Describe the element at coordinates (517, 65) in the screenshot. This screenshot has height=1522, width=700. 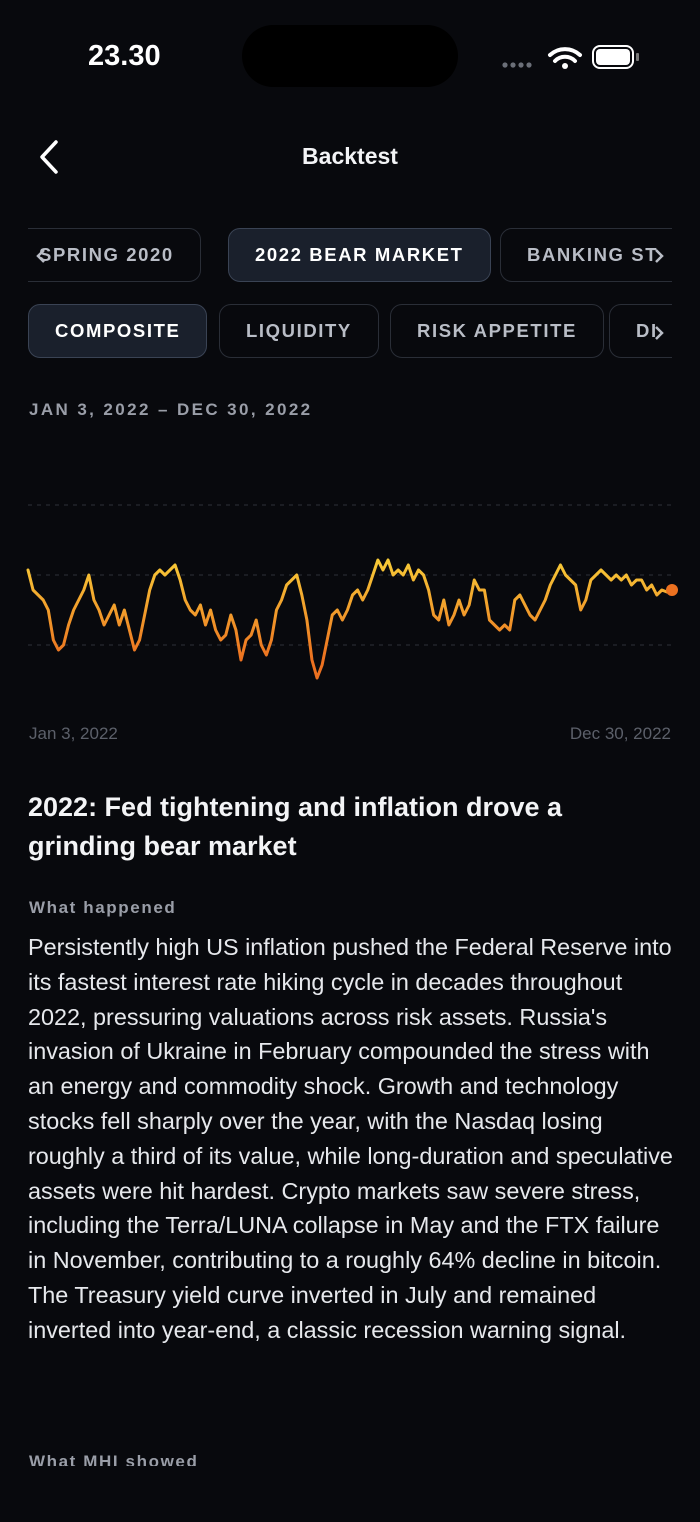
I see `signal-dots` at that location.